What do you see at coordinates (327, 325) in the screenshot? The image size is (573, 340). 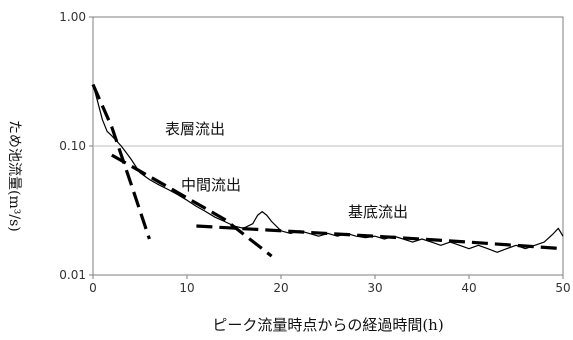 I see `x-axis-label: ピーク流量時点からの経過時間(h)` at bounding box center [327, 325].